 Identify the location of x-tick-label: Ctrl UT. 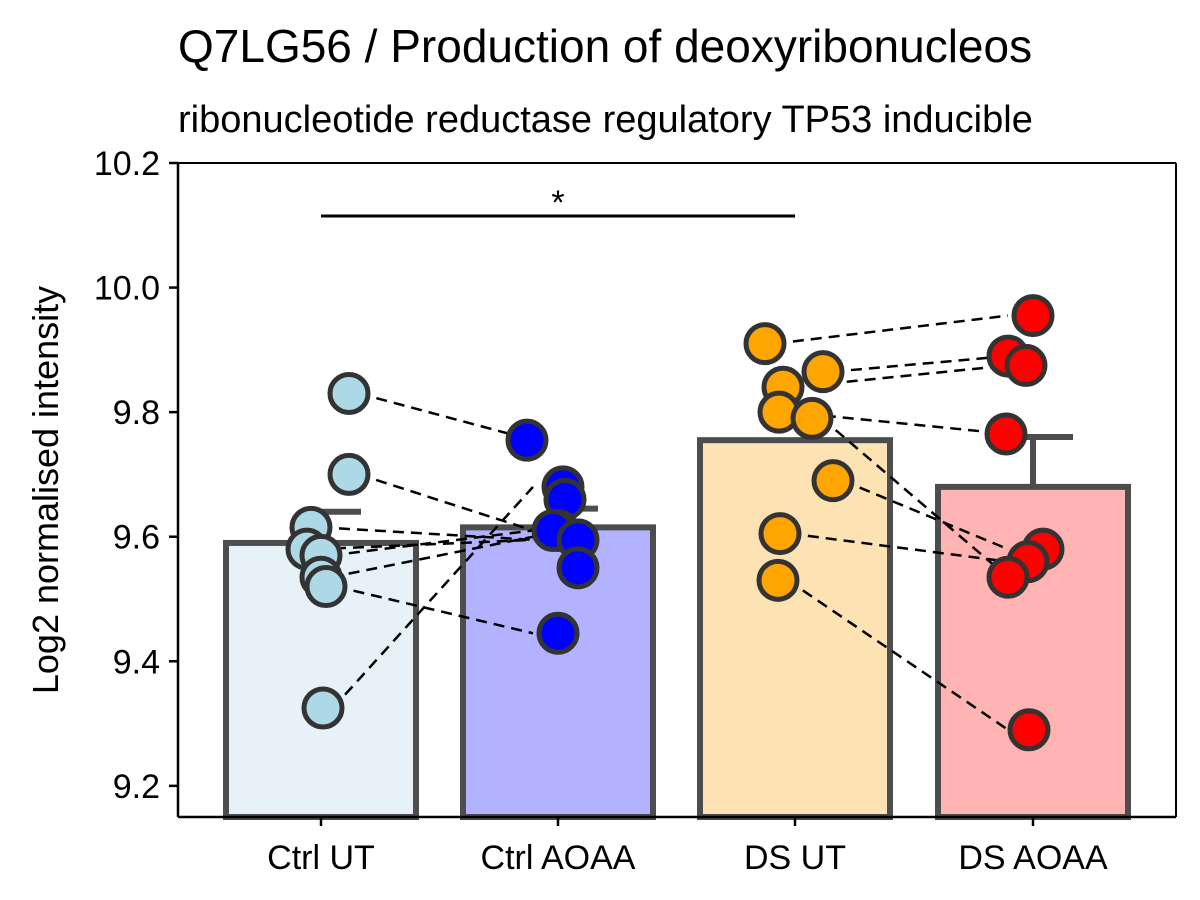
(321, 858).